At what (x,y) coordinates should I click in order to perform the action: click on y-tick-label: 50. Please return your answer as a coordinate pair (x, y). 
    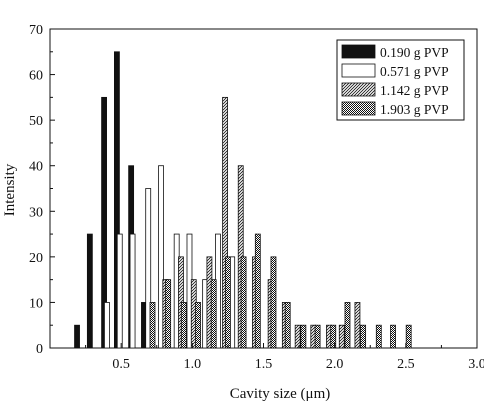
    Looking at the image, I should click on (36, 121).